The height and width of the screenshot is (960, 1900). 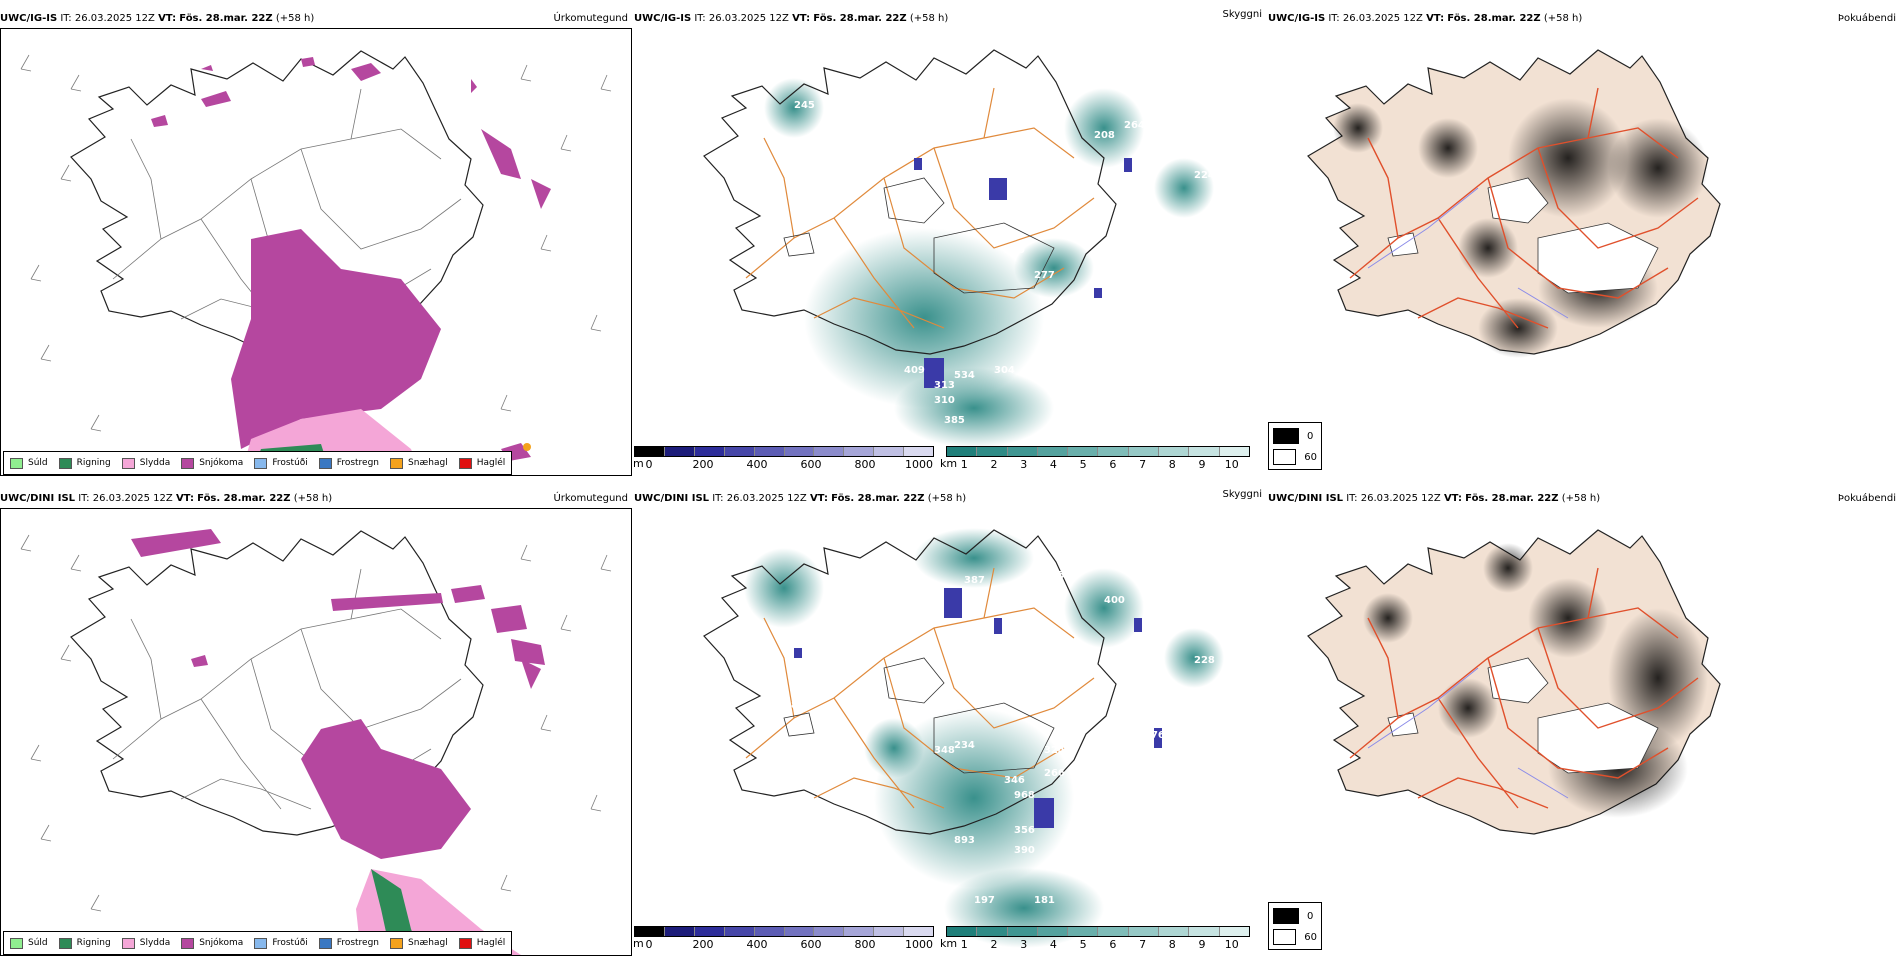 What do you see at coordinates (964, 464) in the screenshot?
I see `colorbar-tick: 1` at bounding box center [964, 464].